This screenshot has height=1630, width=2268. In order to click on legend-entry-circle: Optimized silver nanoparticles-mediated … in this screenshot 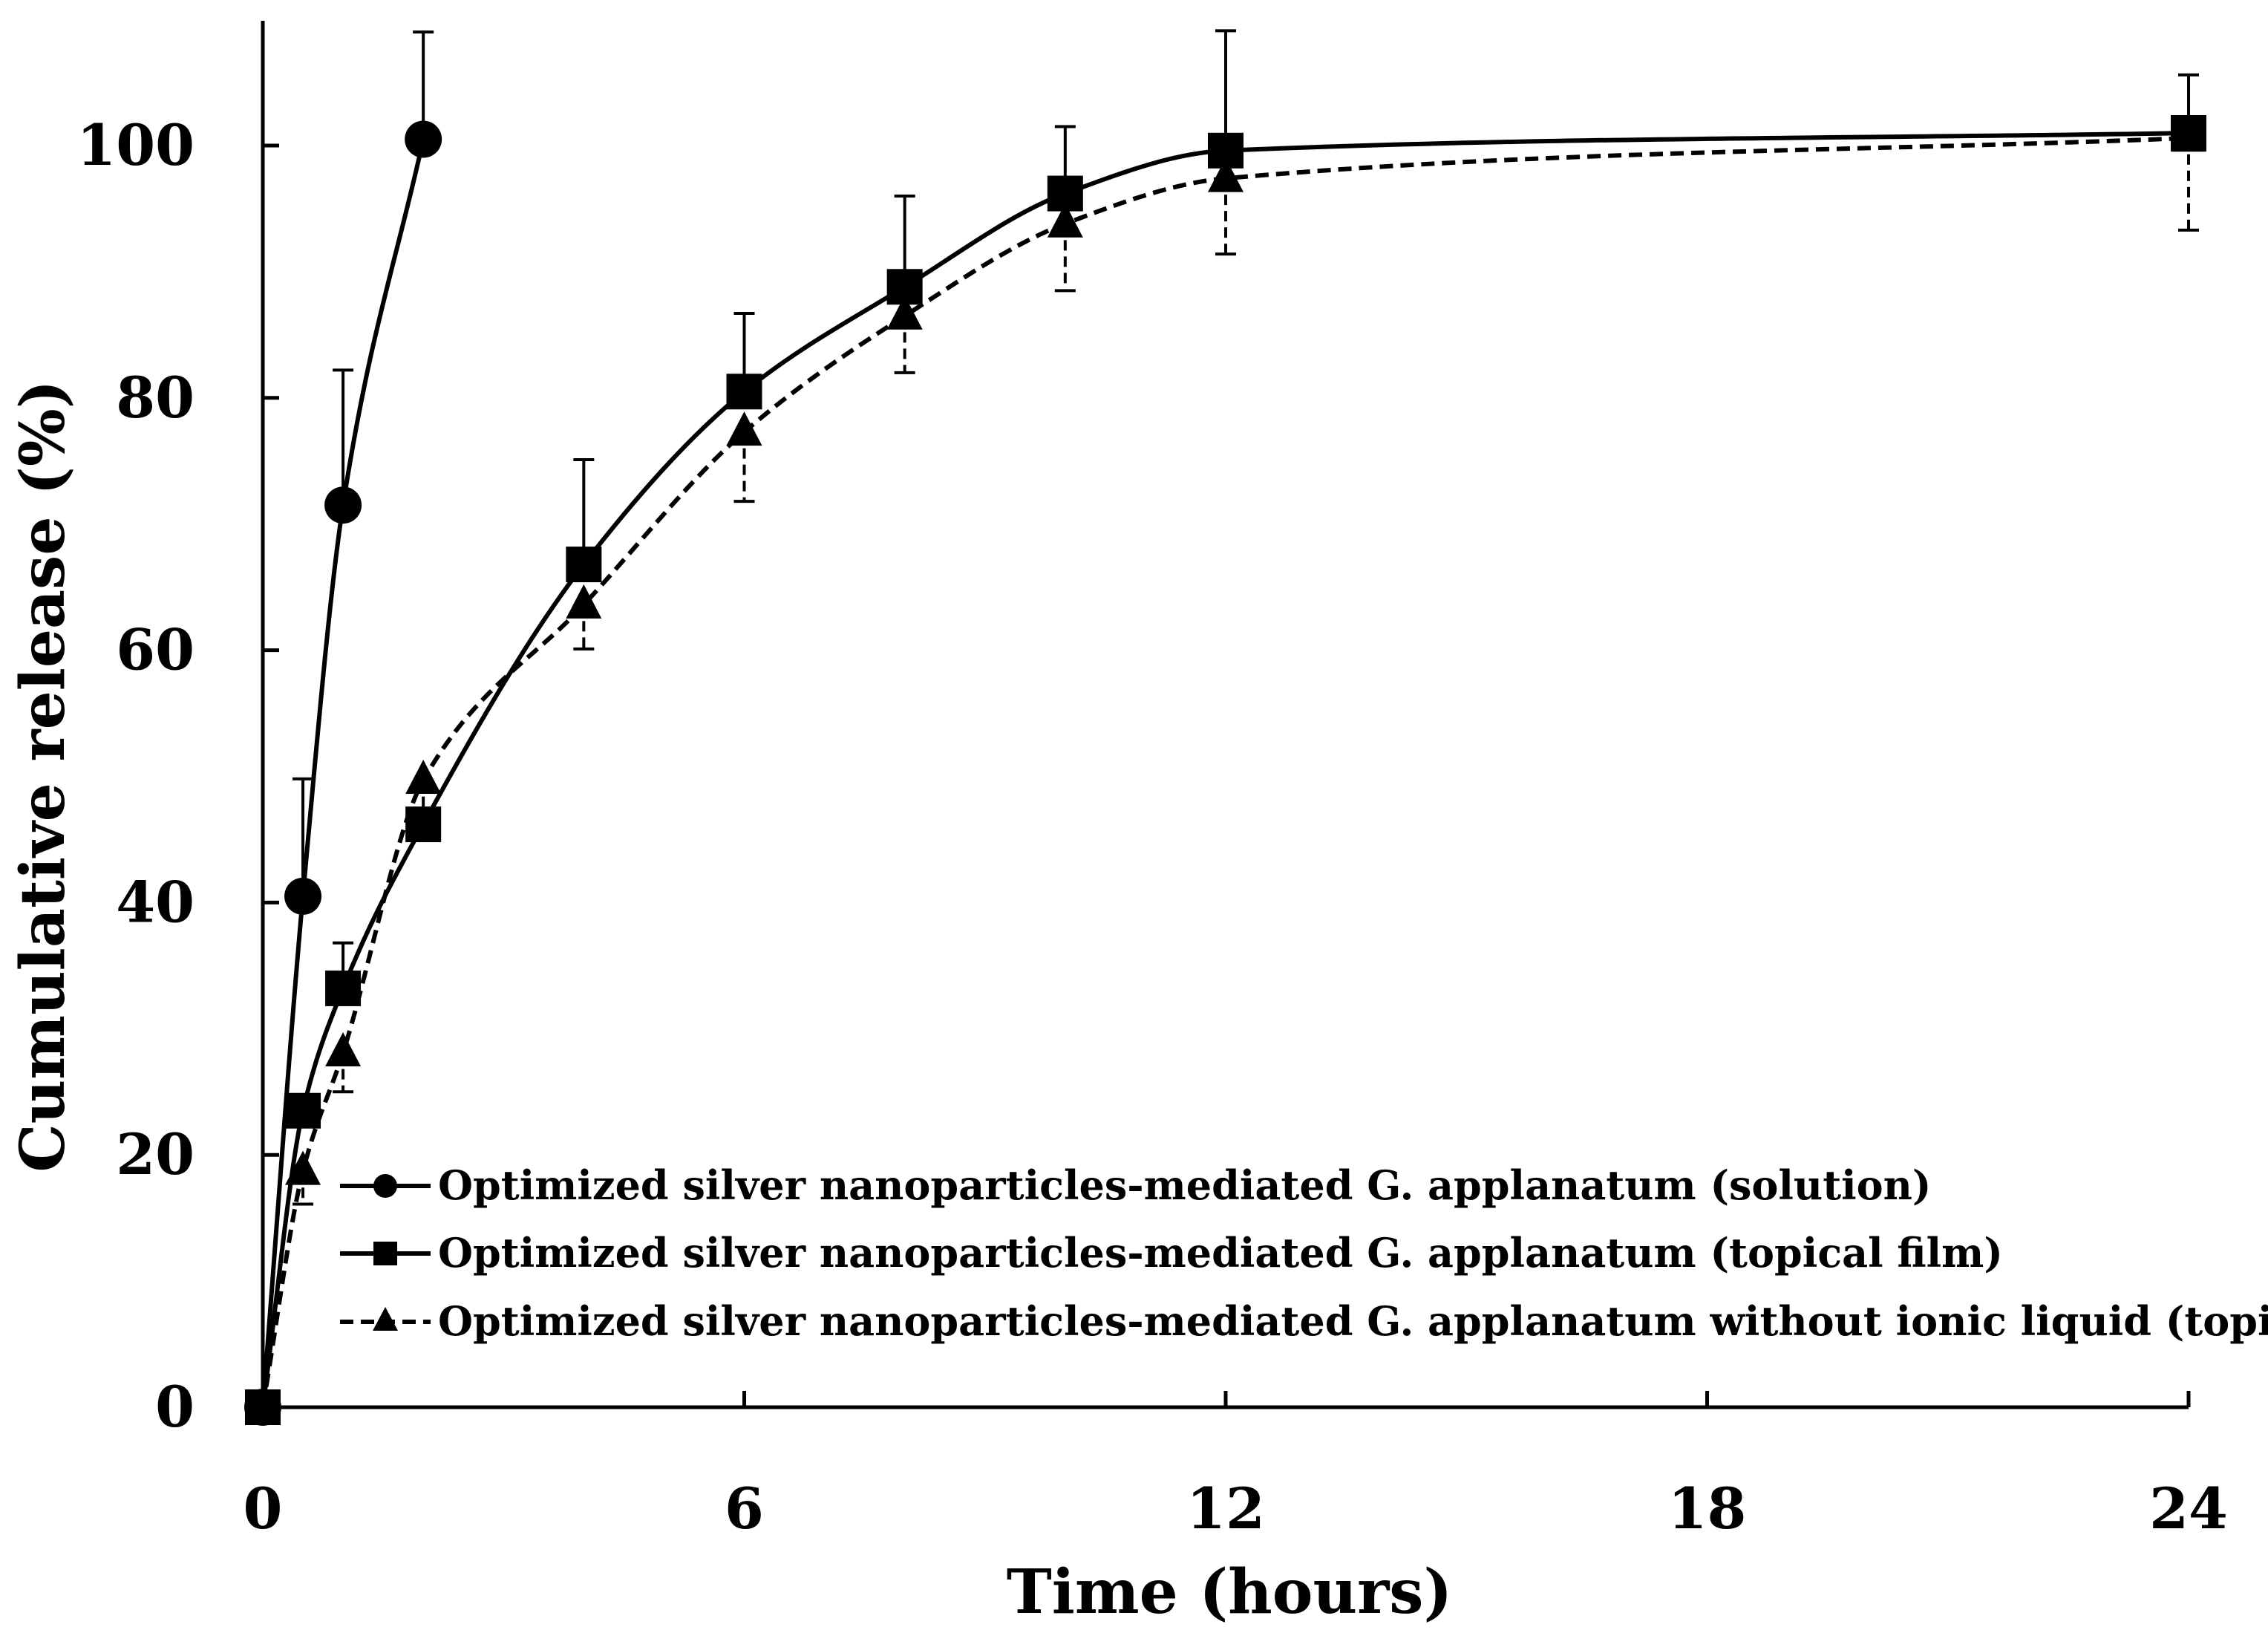, I will do `click(1135, 1185)`.